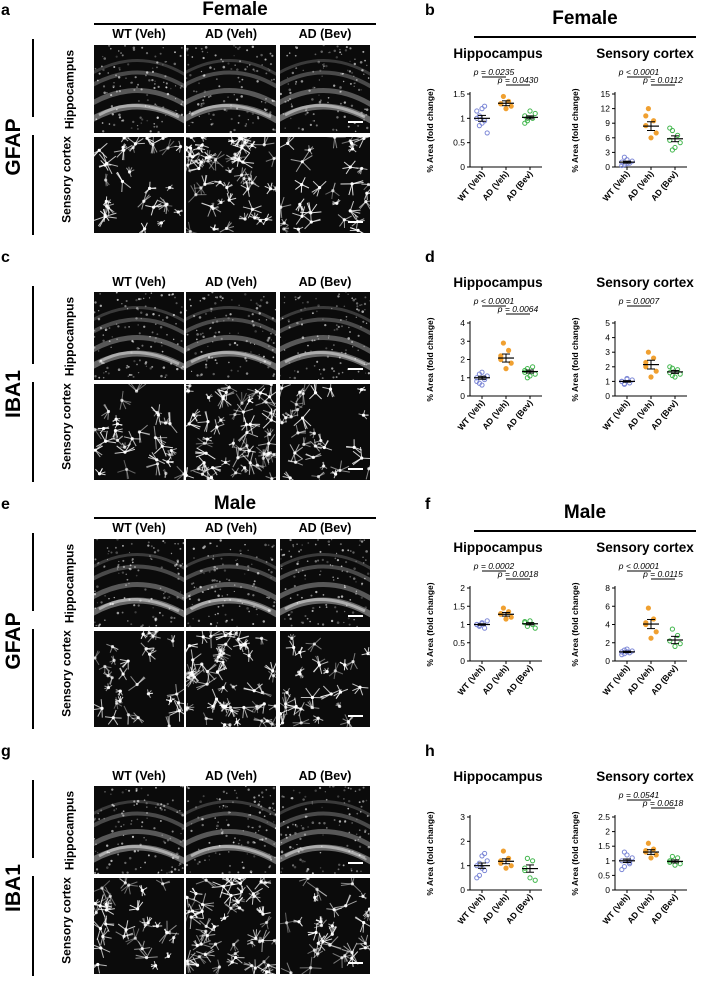 The height and width of the screenshot is (991, 704). I want to click on column-label: AD (Veh), so click(231, 528).